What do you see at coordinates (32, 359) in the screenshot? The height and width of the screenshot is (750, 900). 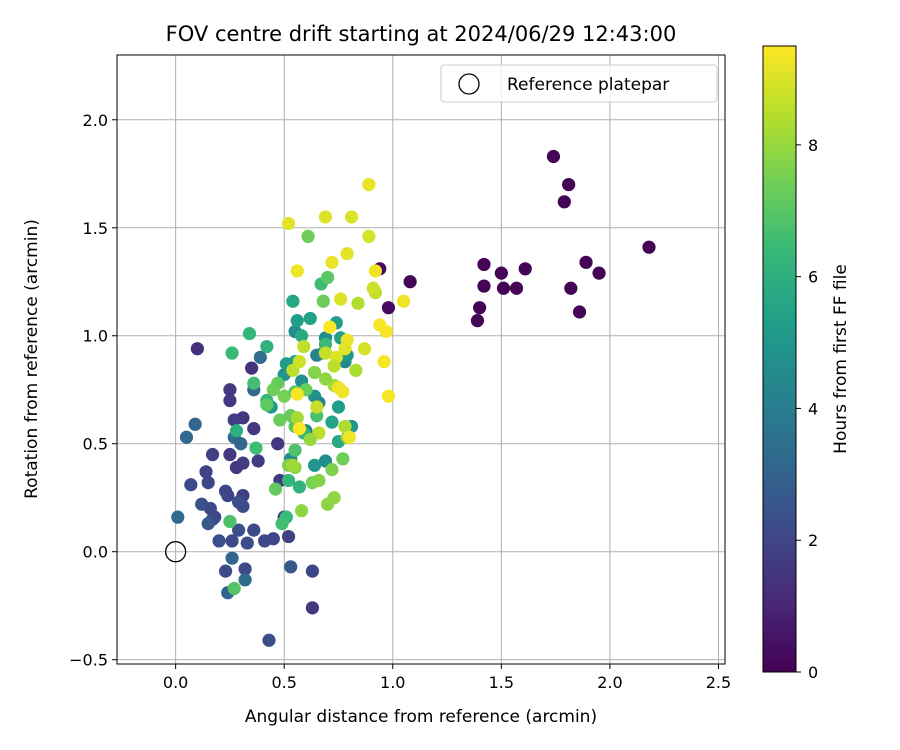 I see `y-axis-label: Rotation from reference (arcmin)` at bounding box center [32, 359].